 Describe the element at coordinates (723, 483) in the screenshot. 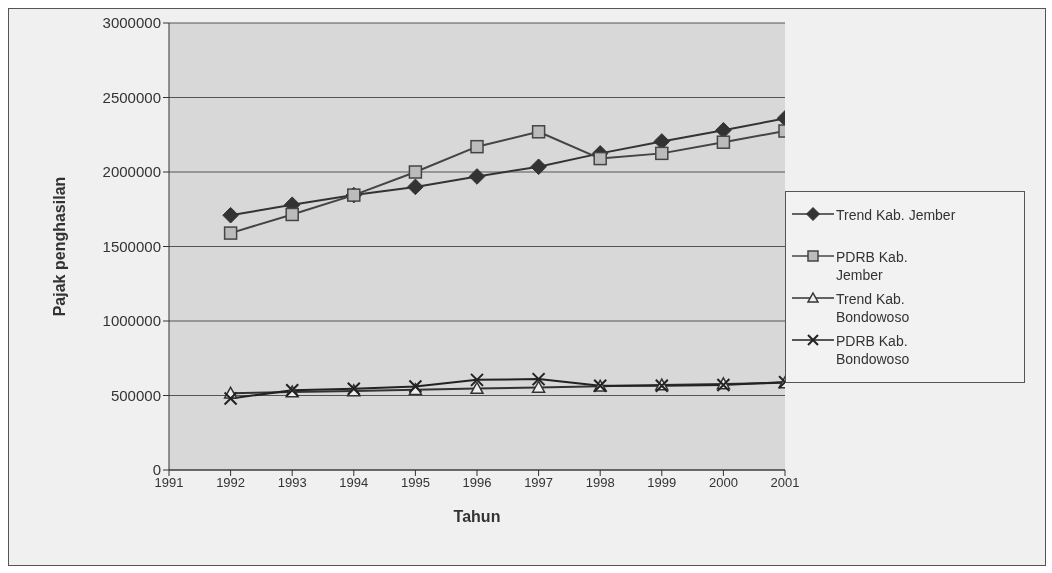

I see `x-tick-label: 2000` at that location.